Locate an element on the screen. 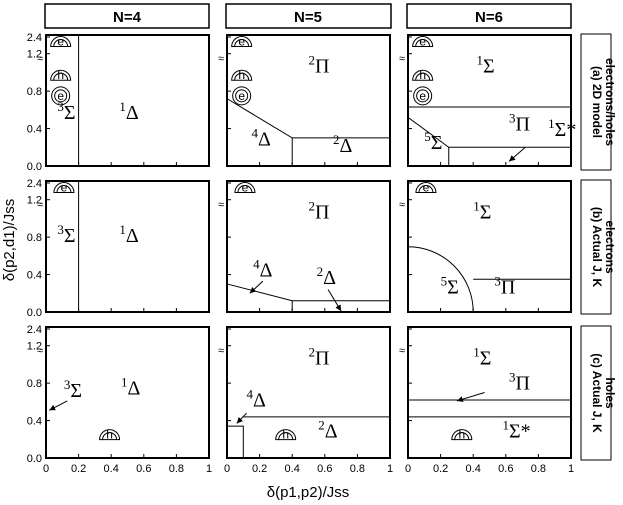  y-tick-label: 0.4 is located at coordinates (34, 276).